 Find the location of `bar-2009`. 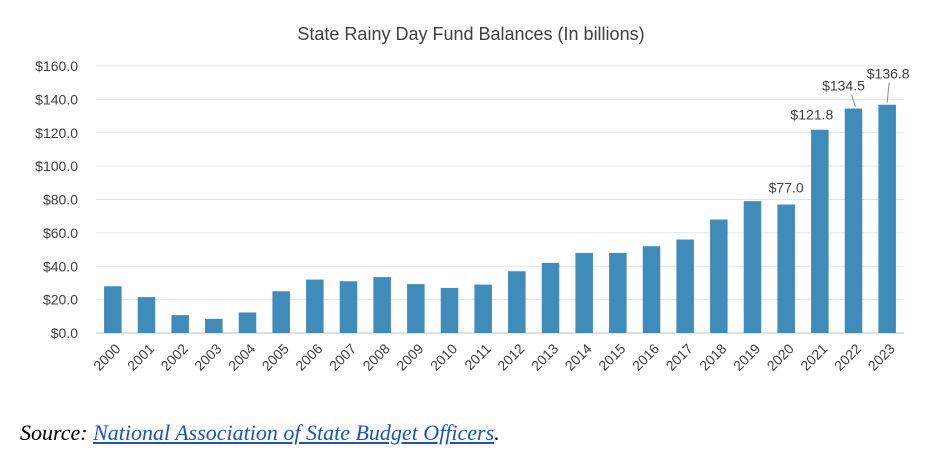

bar-2009 is located at coordinates (416, 308).